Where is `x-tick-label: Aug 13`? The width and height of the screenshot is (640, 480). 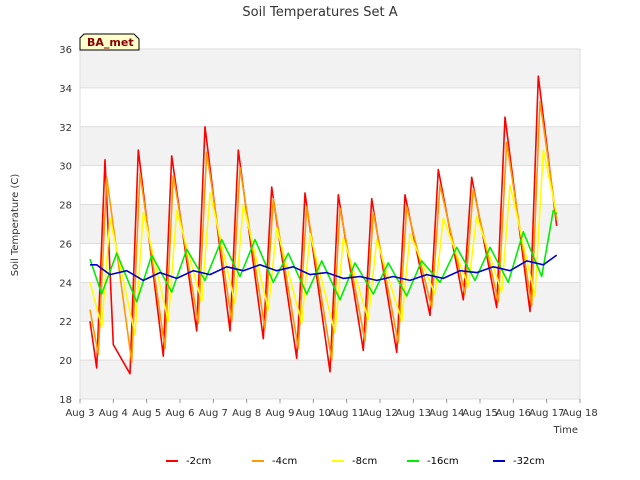
x-tick-label: Aug 13 is located at coordinates (413, 413).